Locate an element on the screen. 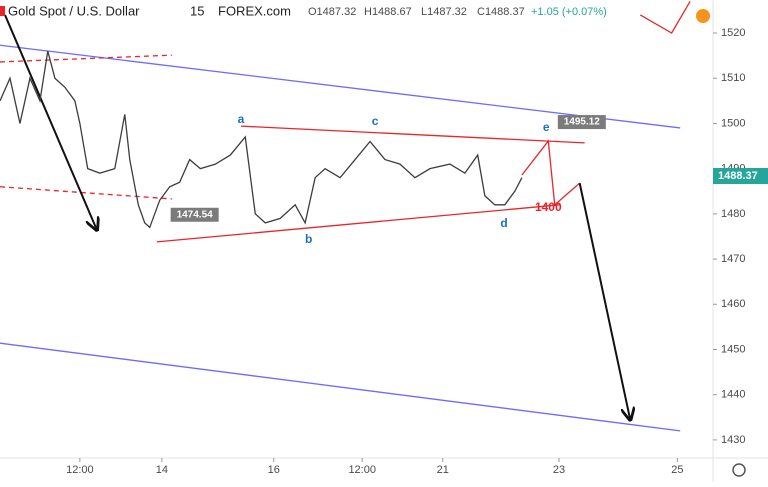 The height and width of the screenshot is (487, 768). last-price-label: 1488.37 is located at coordinates (738, 176).